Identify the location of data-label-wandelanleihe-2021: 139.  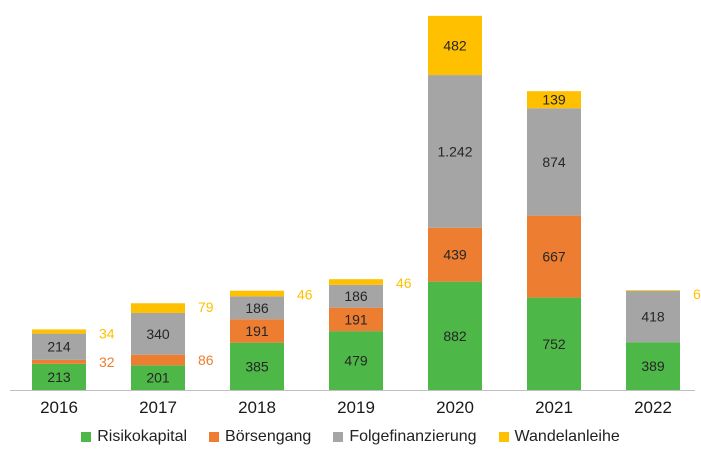
(554, 100).